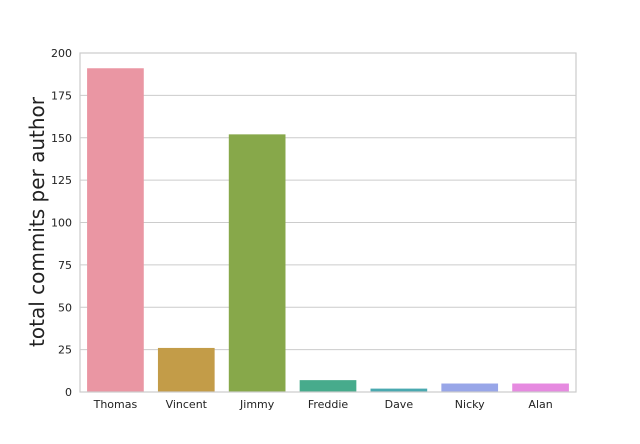 The image size is (640, 444). I want to click on y-tick-label: 0, so click(68, 392).